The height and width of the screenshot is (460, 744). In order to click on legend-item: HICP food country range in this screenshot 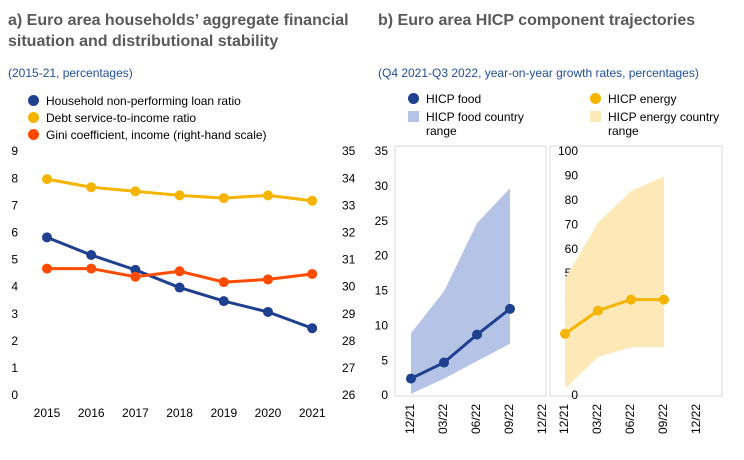, I will do `click(468, 124)`.